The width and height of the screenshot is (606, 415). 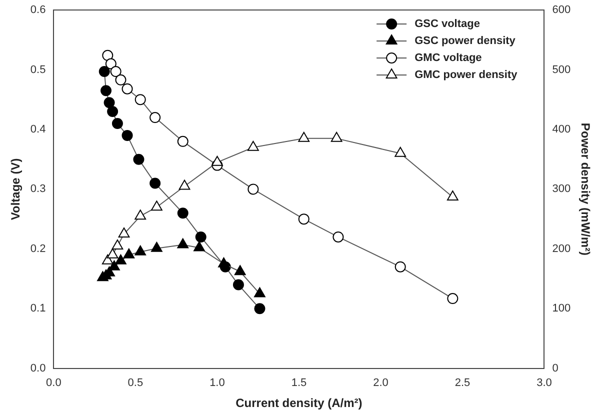 What do you see at coordinates (555, 368) in the screenshot?
I see `y2-tick-label: 0` at bounding box center [555, 368].